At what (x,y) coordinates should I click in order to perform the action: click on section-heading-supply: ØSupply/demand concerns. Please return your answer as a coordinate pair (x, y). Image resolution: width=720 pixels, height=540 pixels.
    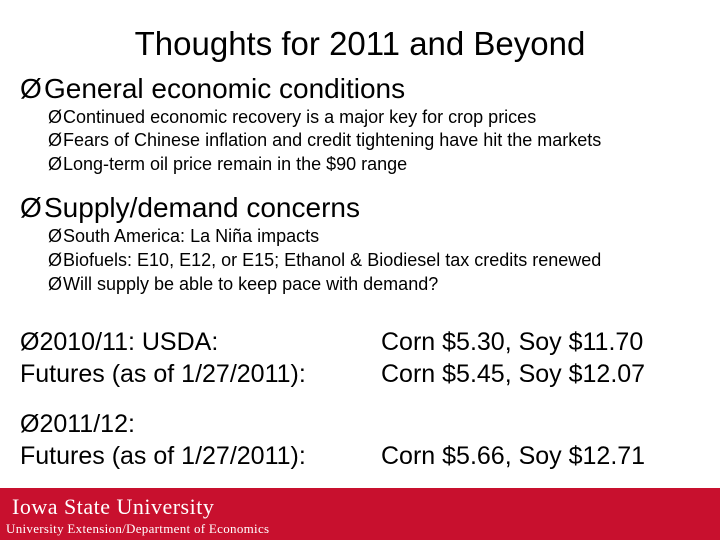
    Looking at the image, I should click on (190, 207).